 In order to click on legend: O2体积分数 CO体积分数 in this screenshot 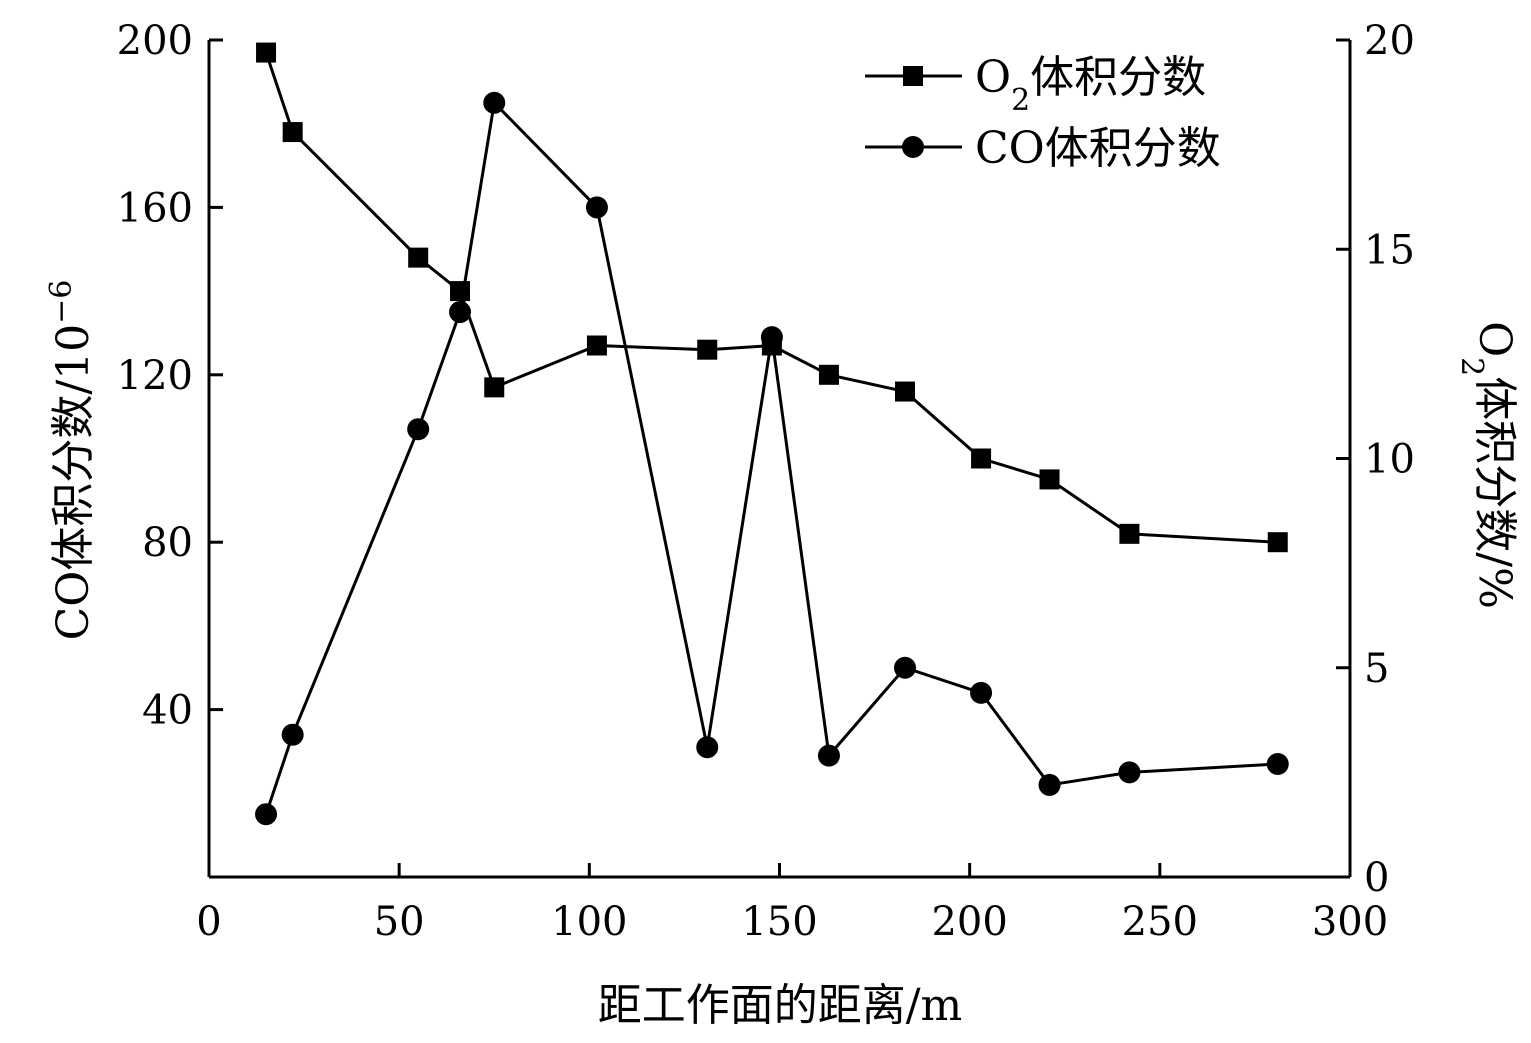, I will do `click(1043, 113)`.